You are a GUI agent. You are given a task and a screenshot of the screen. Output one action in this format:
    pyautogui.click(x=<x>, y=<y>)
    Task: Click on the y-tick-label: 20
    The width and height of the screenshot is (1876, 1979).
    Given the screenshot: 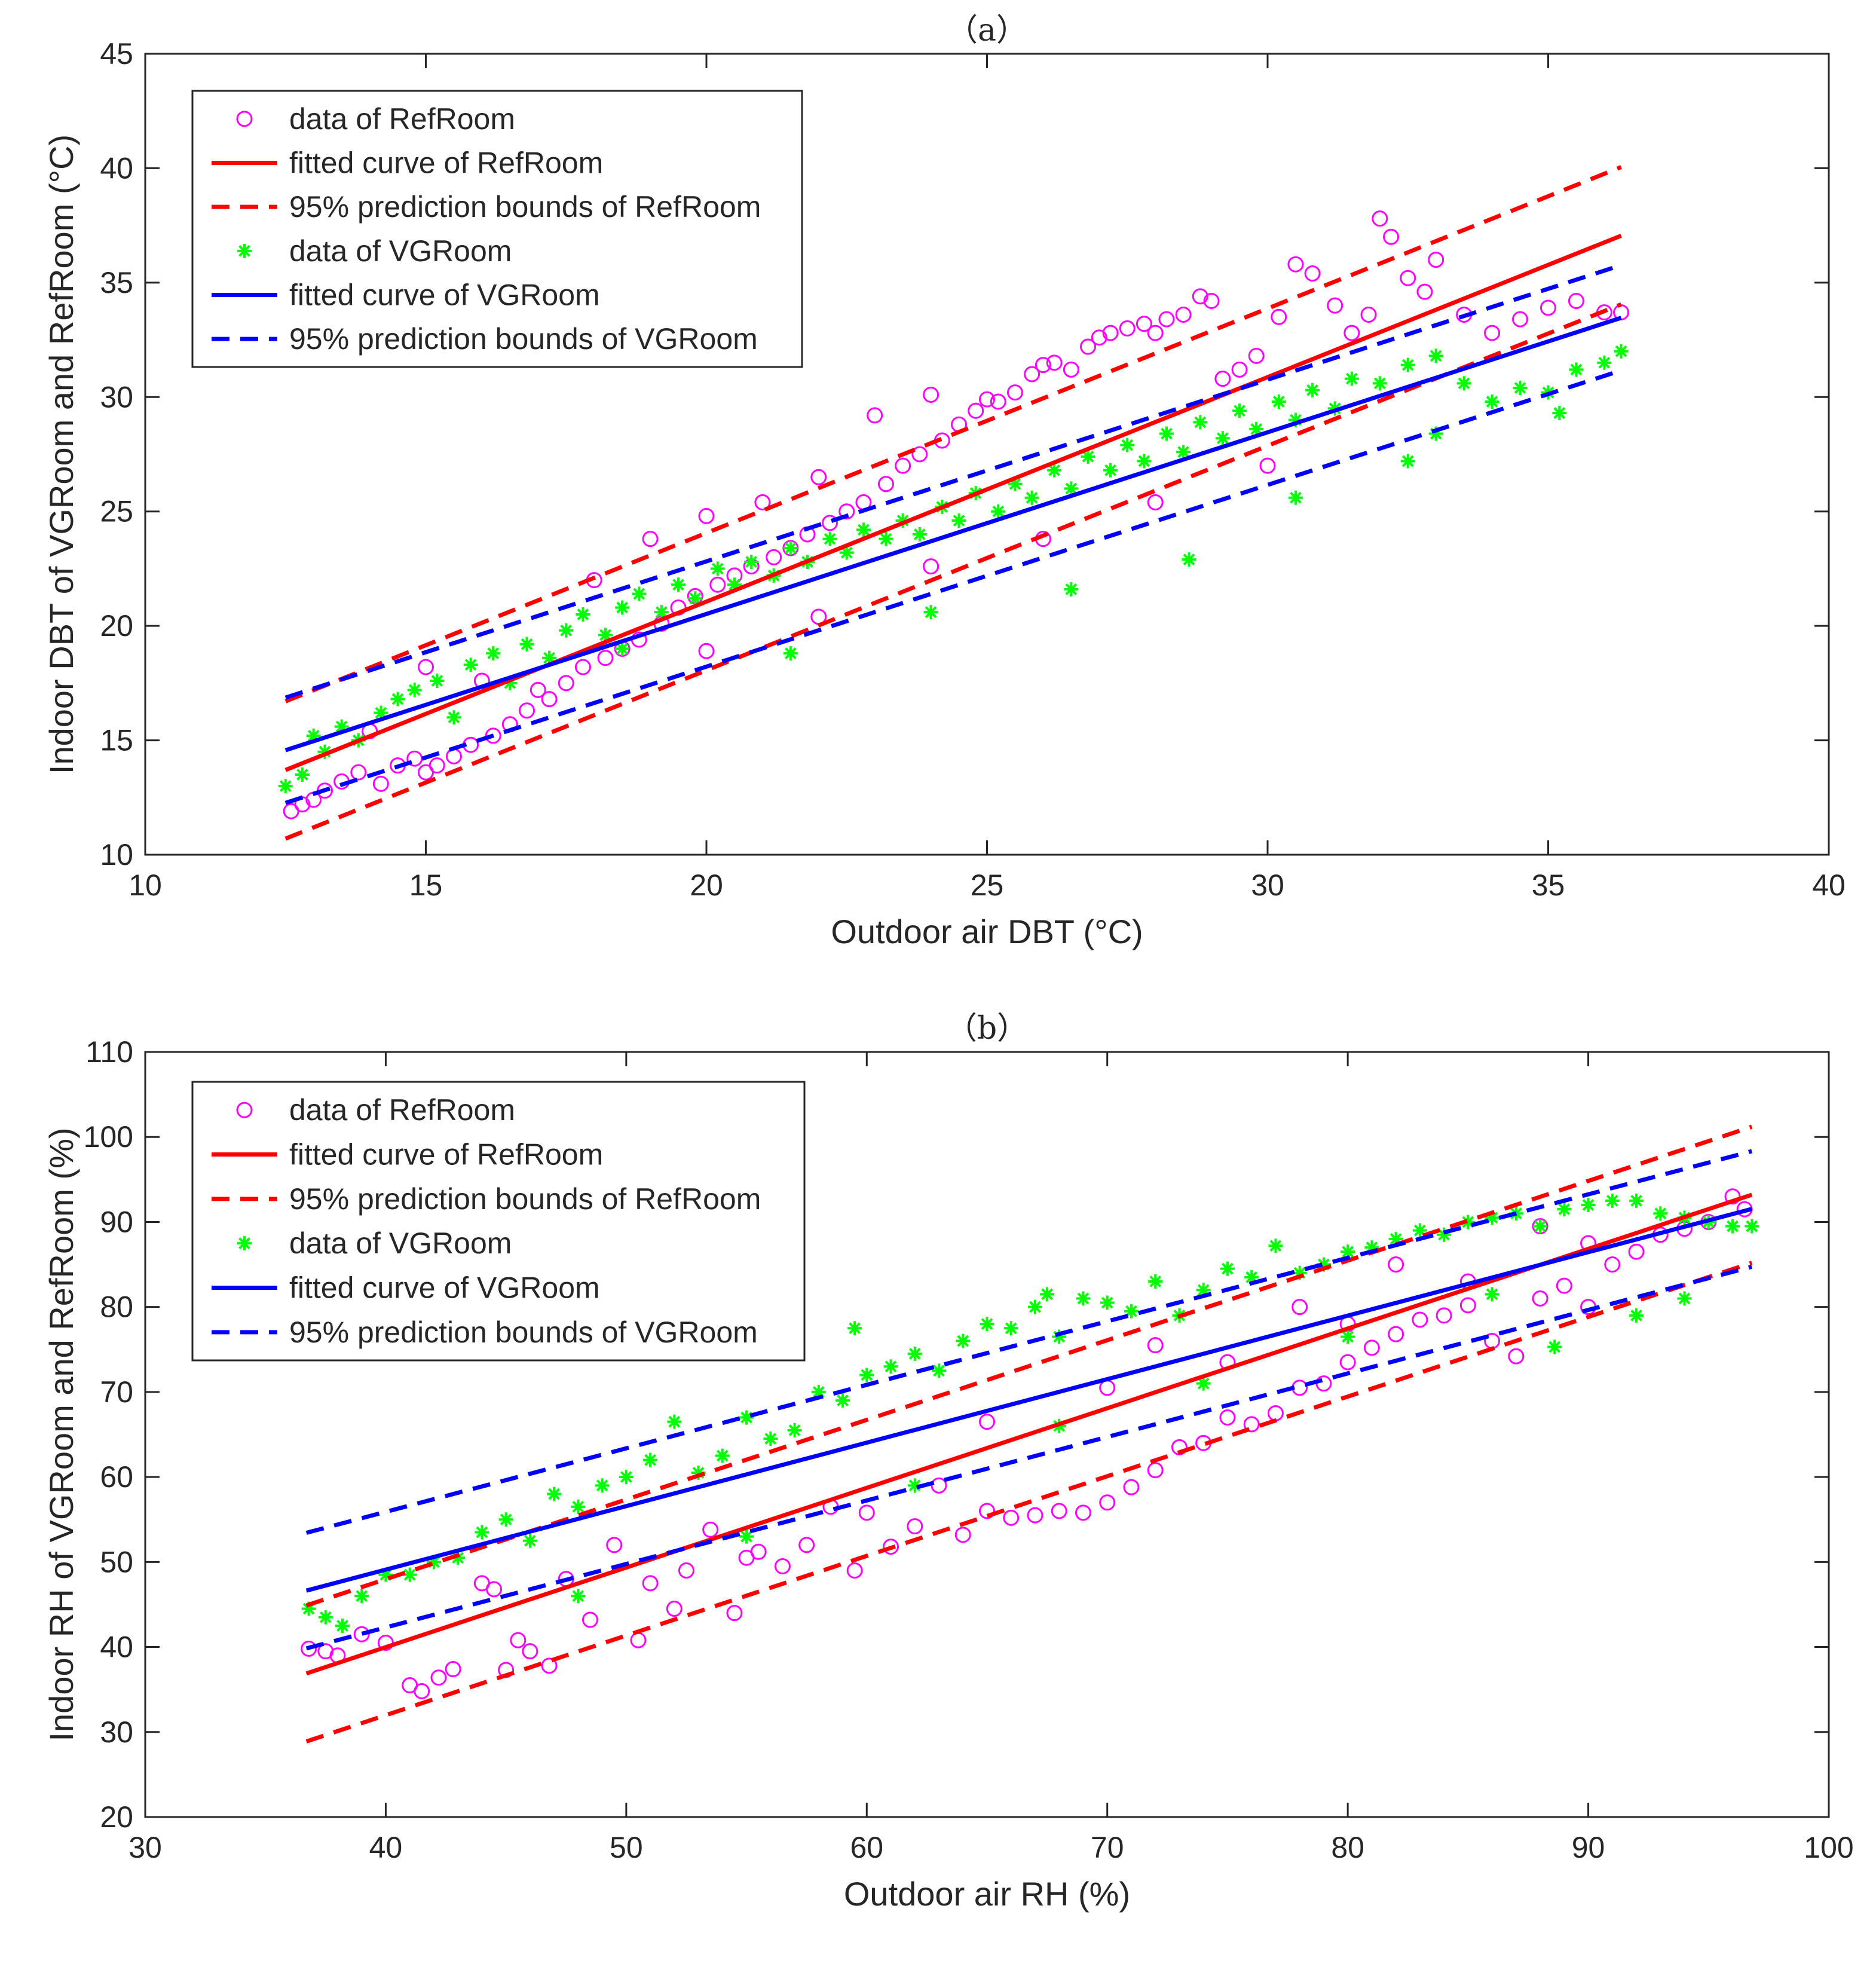 What is the action you would take?
    pyautogui.click(x=117, y=1817)
    